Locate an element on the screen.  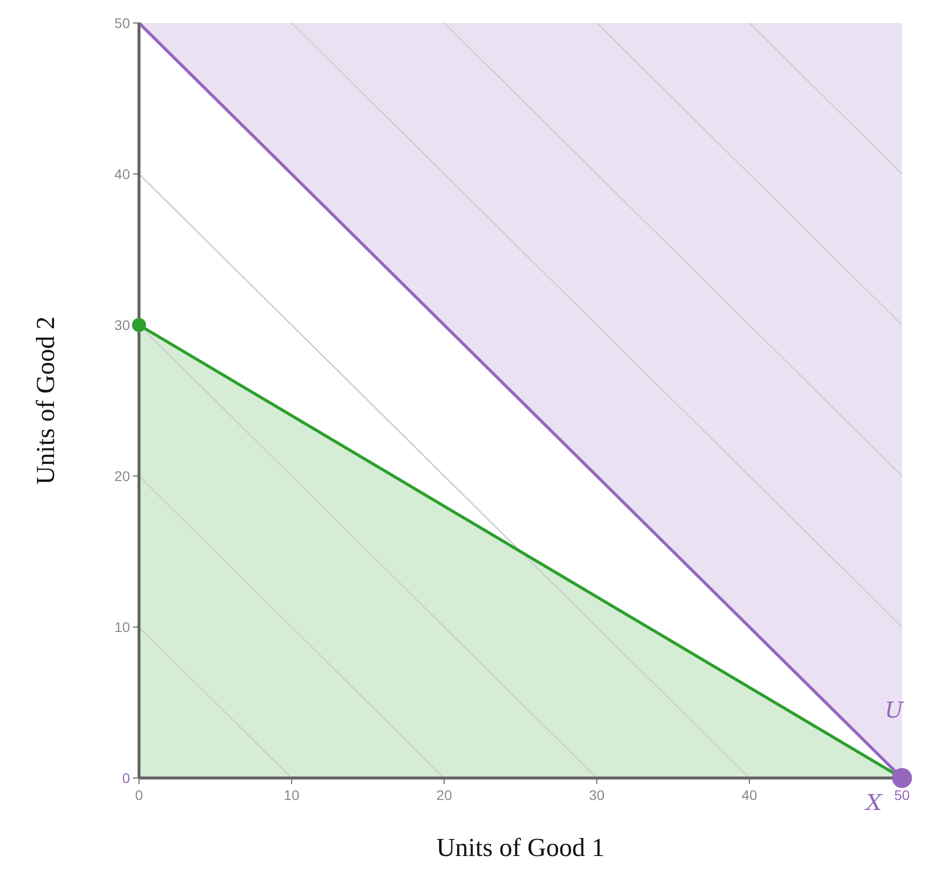
x-tick-label: 10 is located at coordinates (292, 795).